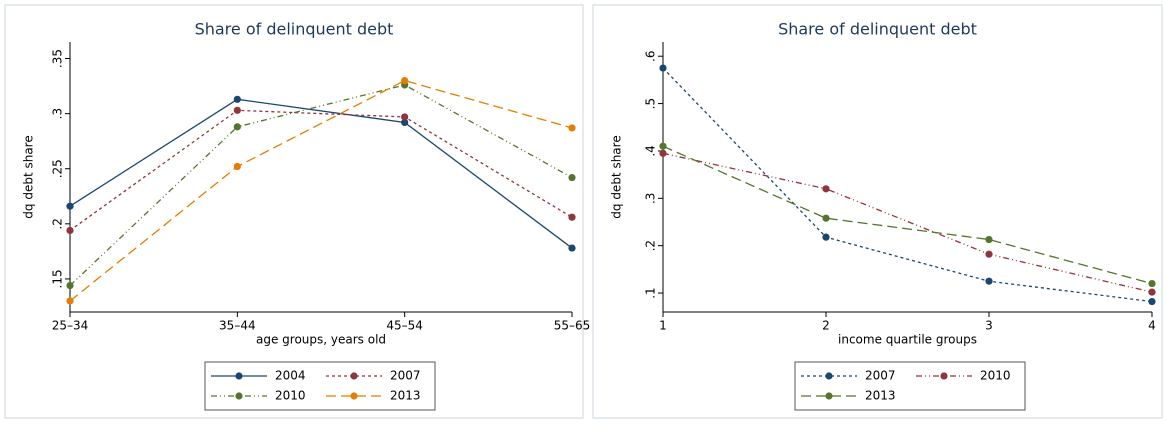 The width and height of the screenshot is (1167, 427). What do you see at coordinates (663, 326) in the screenshot?
I see `x-tick-label: 1` at bounding box center [663, 326].